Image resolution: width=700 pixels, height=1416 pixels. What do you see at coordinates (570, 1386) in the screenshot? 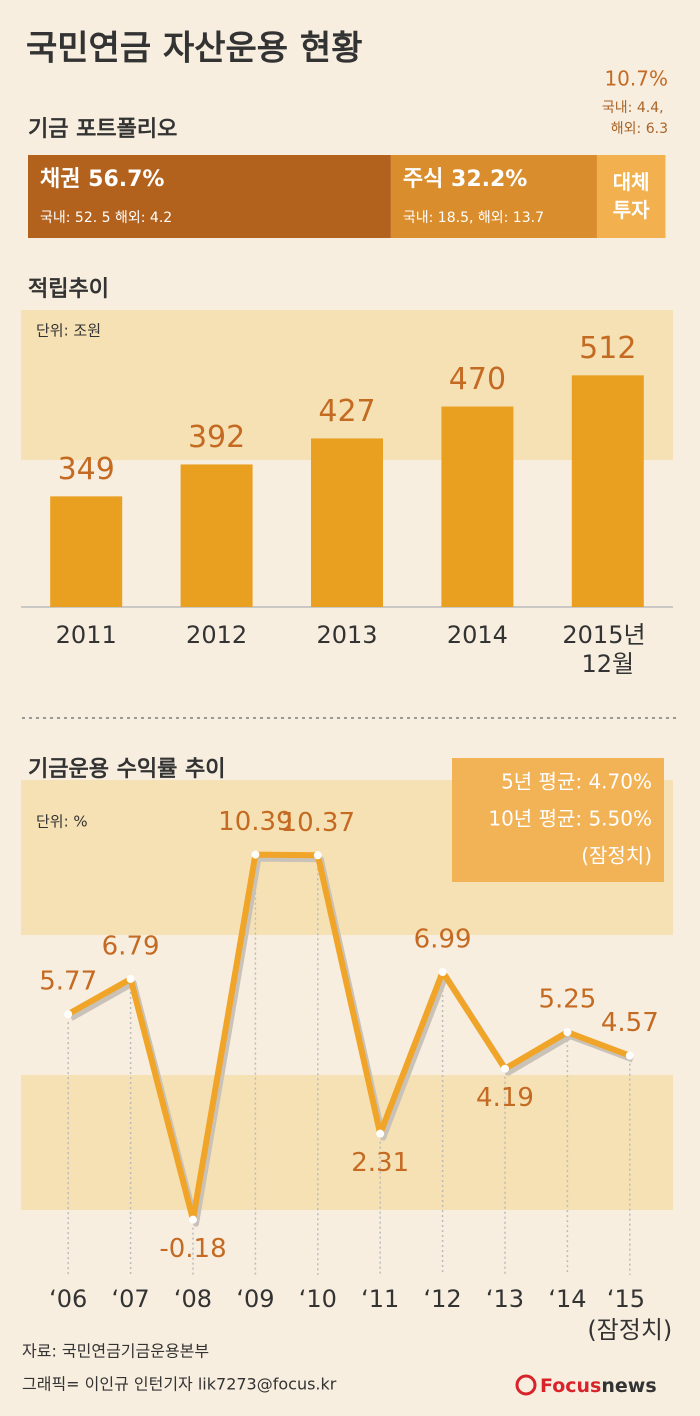
I see `logo-brand: Focus` at bounding box center [570, 1386].